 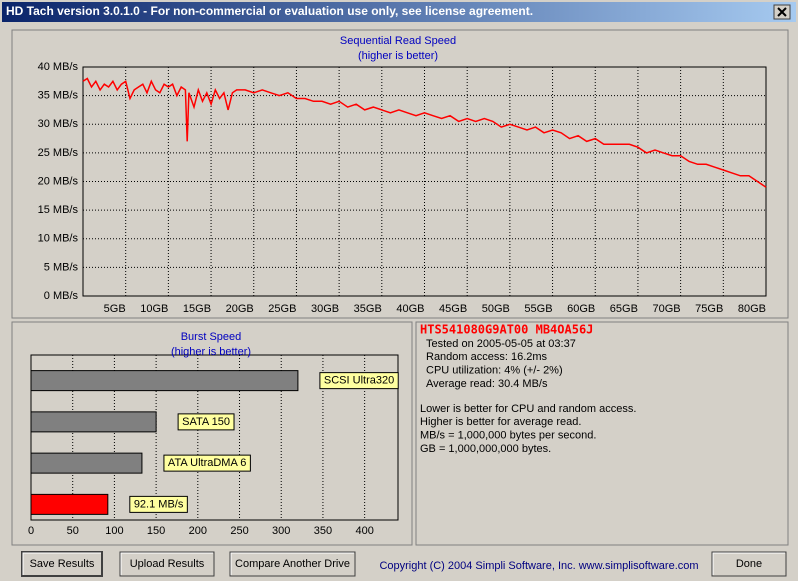 What do you see at coordinates (508, 436) in the screenshot?
I see `info-note: MB/s = 1,000,000 bytes per second.` at bounding box center [508, 436].